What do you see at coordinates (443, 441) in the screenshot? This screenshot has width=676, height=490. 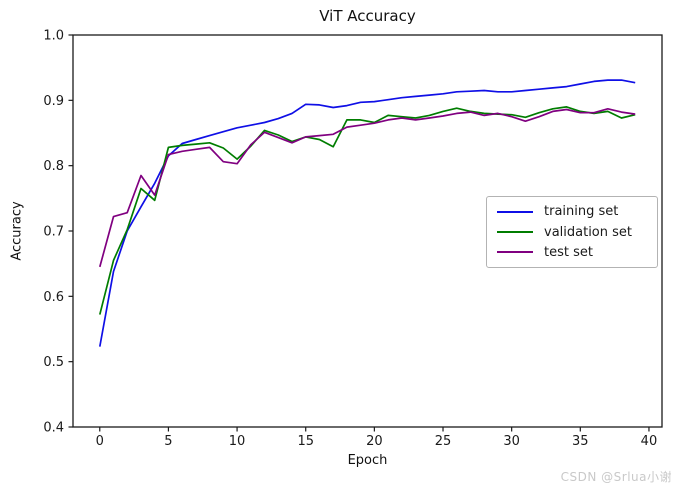 I see `x-tick-label: 25` at bounding box center [443, 441].